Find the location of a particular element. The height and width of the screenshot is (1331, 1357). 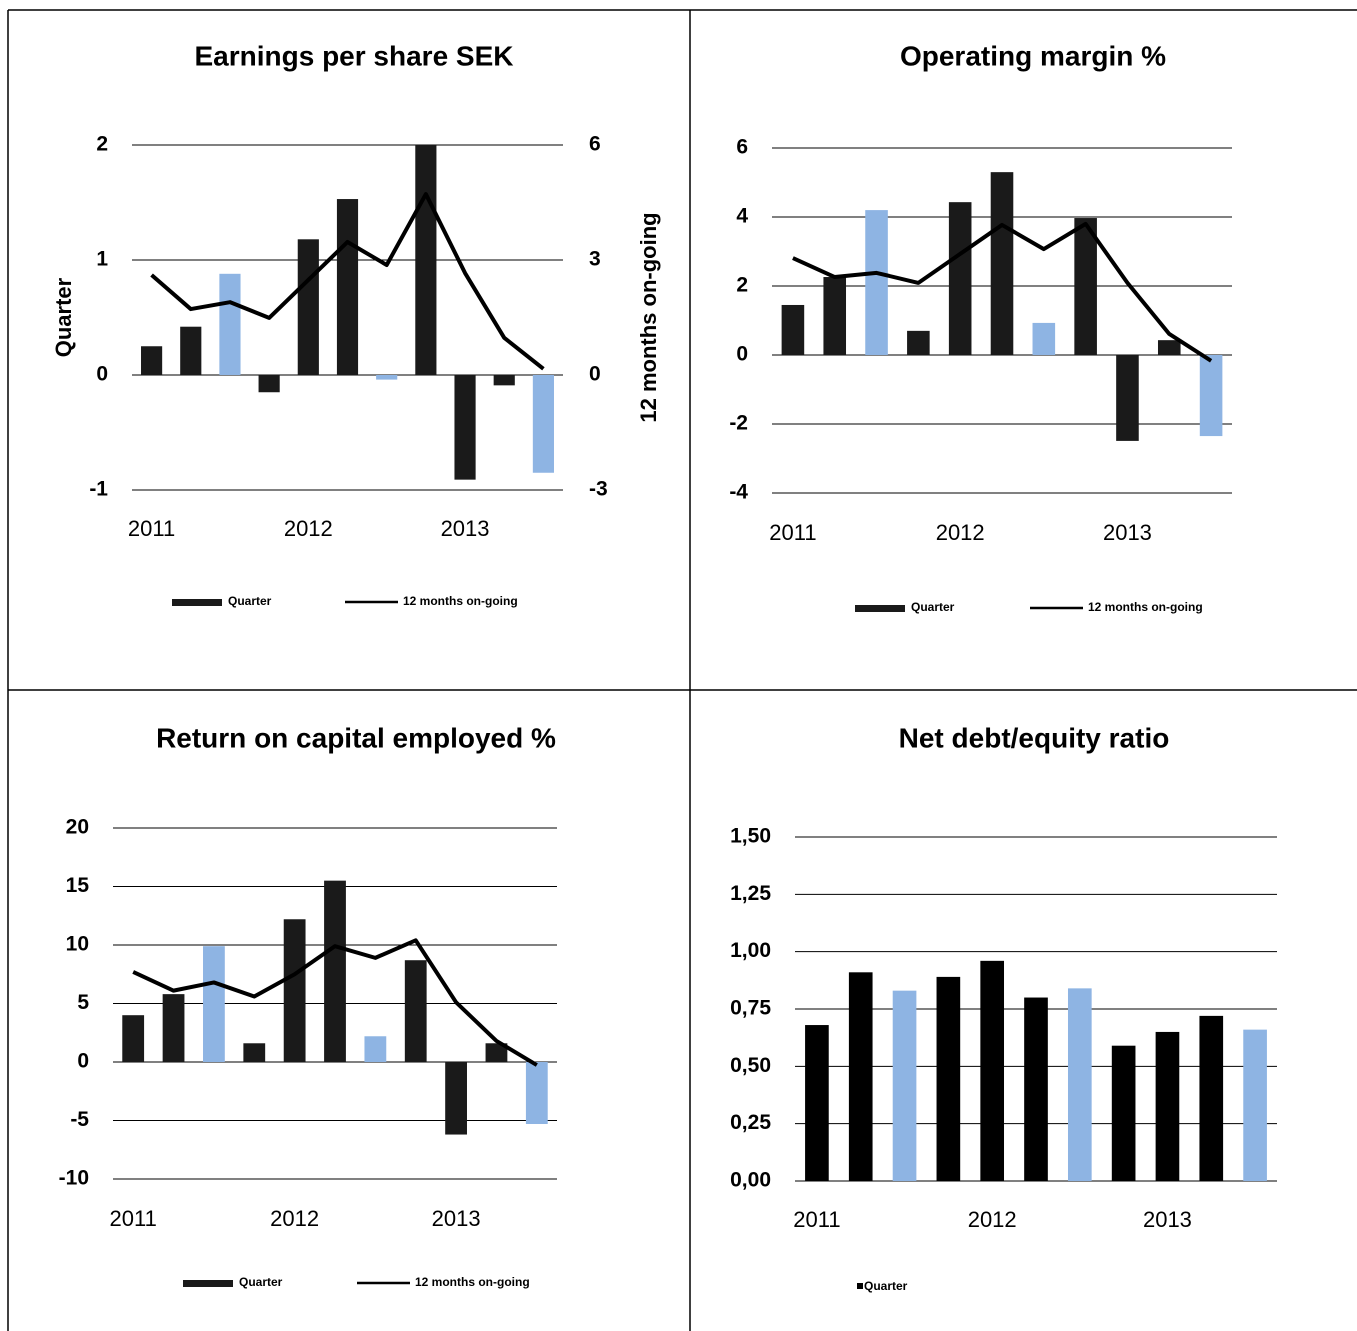

y-tick-label: 1,50 is located at coordinates (750, 836).